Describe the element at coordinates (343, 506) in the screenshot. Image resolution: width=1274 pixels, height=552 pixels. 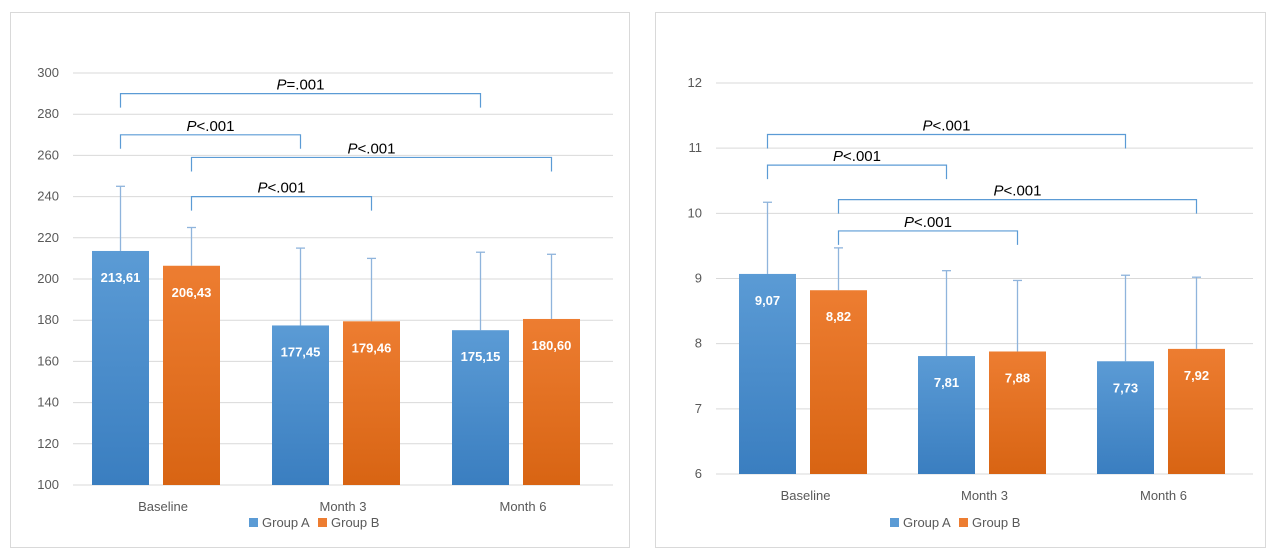
I see `L-category-label: Month 3` at that location.